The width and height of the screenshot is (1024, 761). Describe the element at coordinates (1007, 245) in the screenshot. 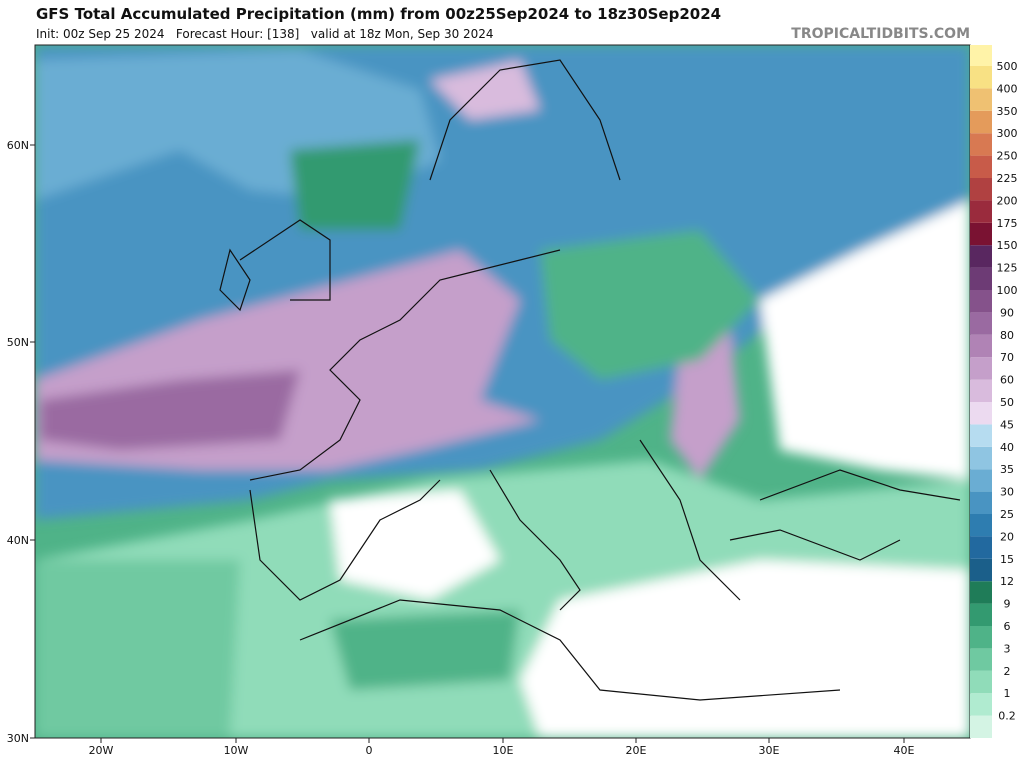

I see `colorbar-label: 150` at that location.